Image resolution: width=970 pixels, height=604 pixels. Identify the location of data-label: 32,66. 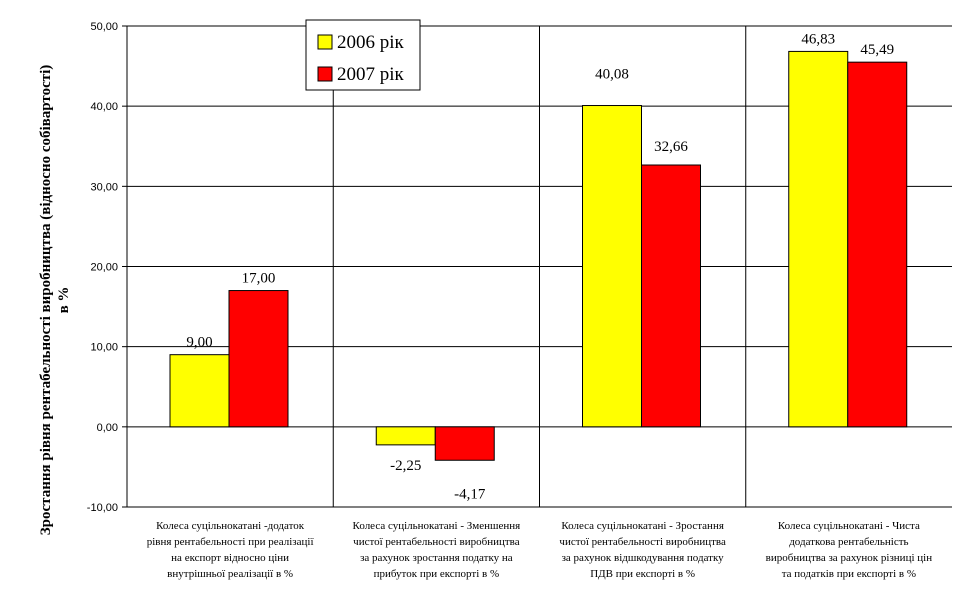
(671, 147).